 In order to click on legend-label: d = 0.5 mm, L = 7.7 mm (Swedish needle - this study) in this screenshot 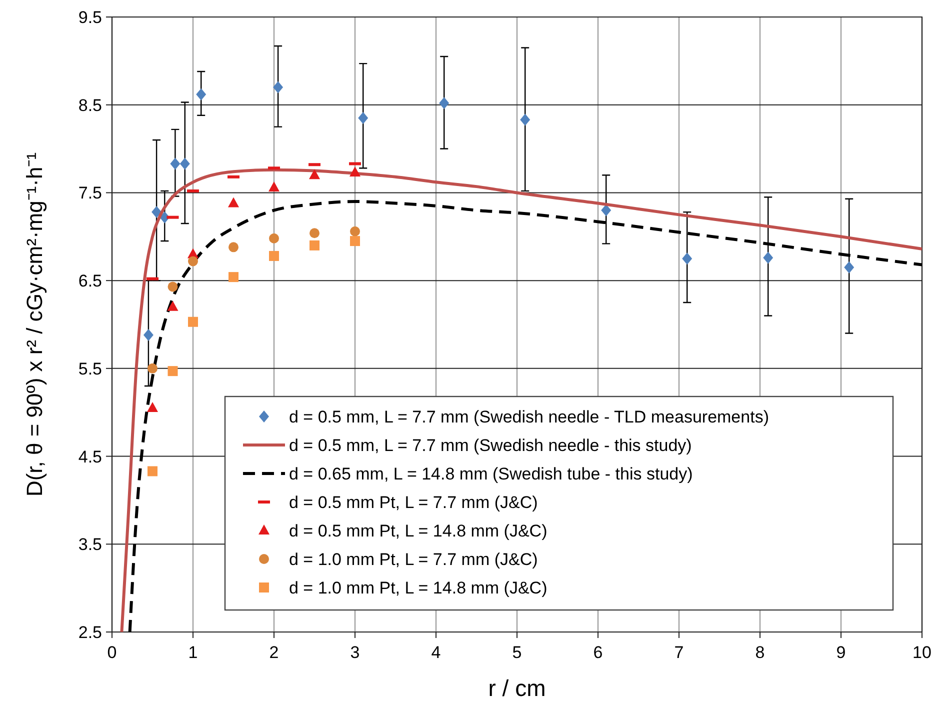, I will do `click(490, 445)`.